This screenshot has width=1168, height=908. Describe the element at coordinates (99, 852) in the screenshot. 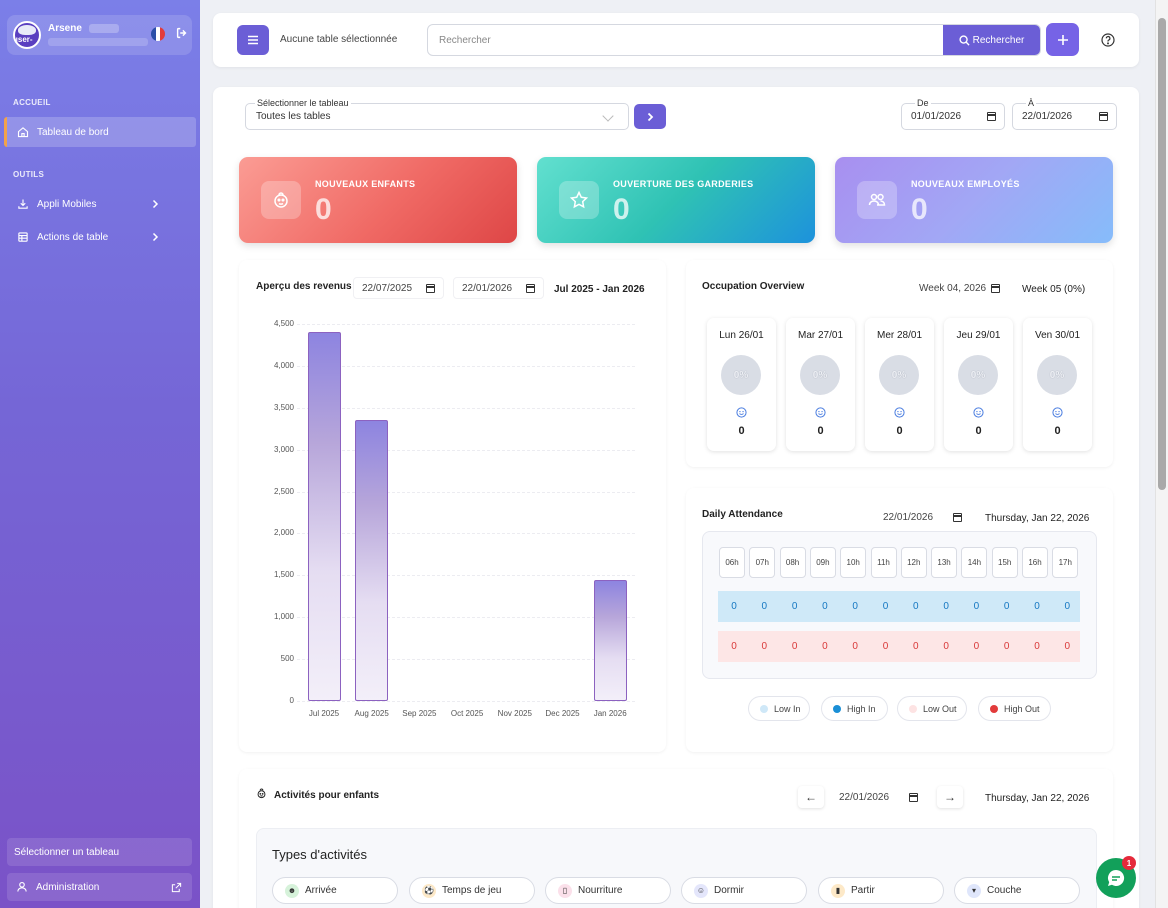

I see `select-table-button: Sélectionner un tableau` at that location.